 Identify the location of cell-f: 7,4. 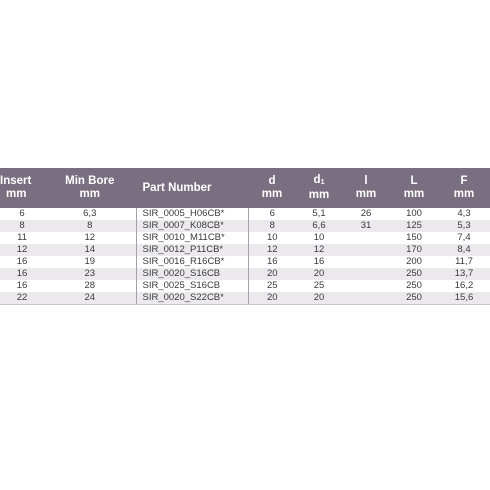
(464, 237).